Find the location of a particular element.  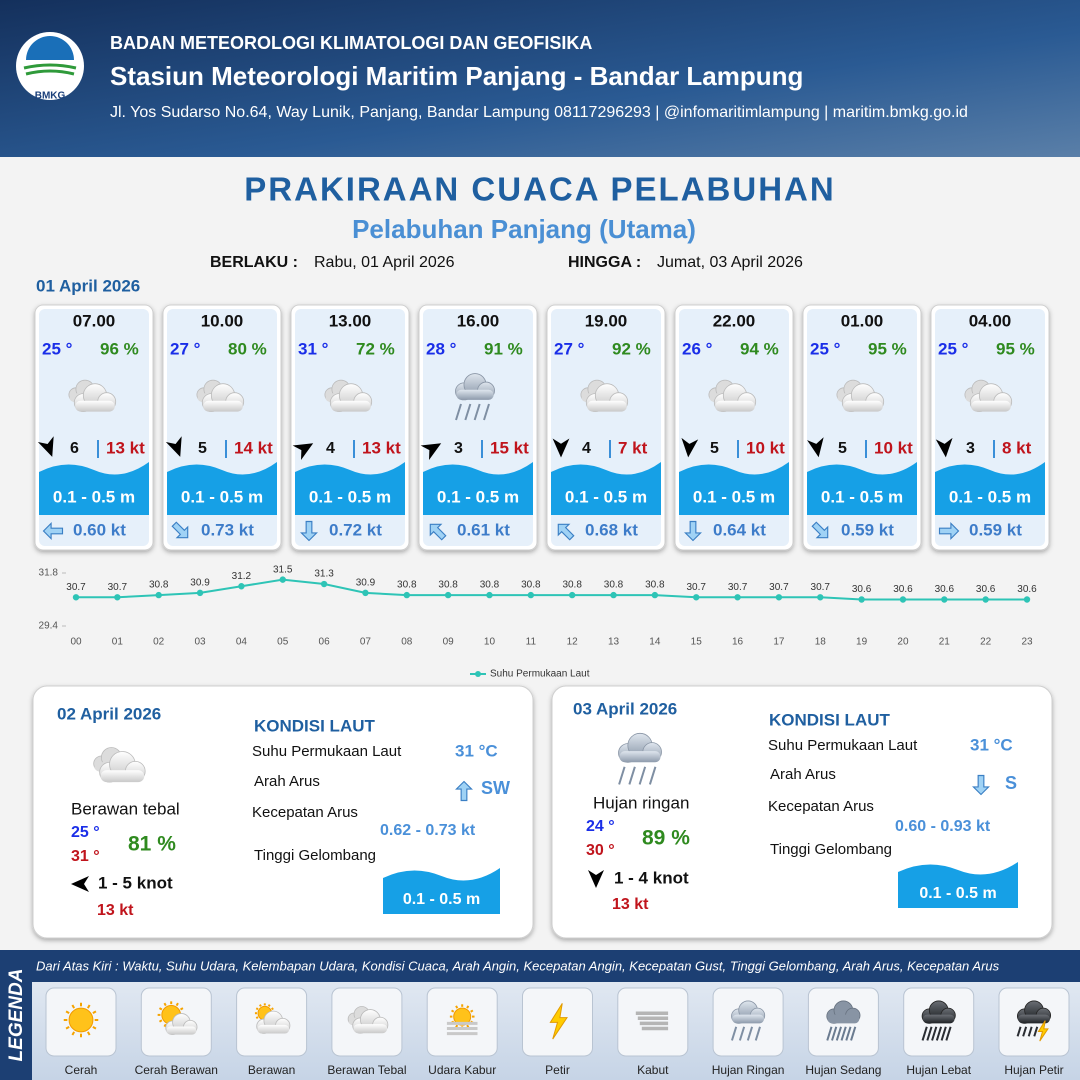

humidity: 94 % is located at coordinates (759, 348).